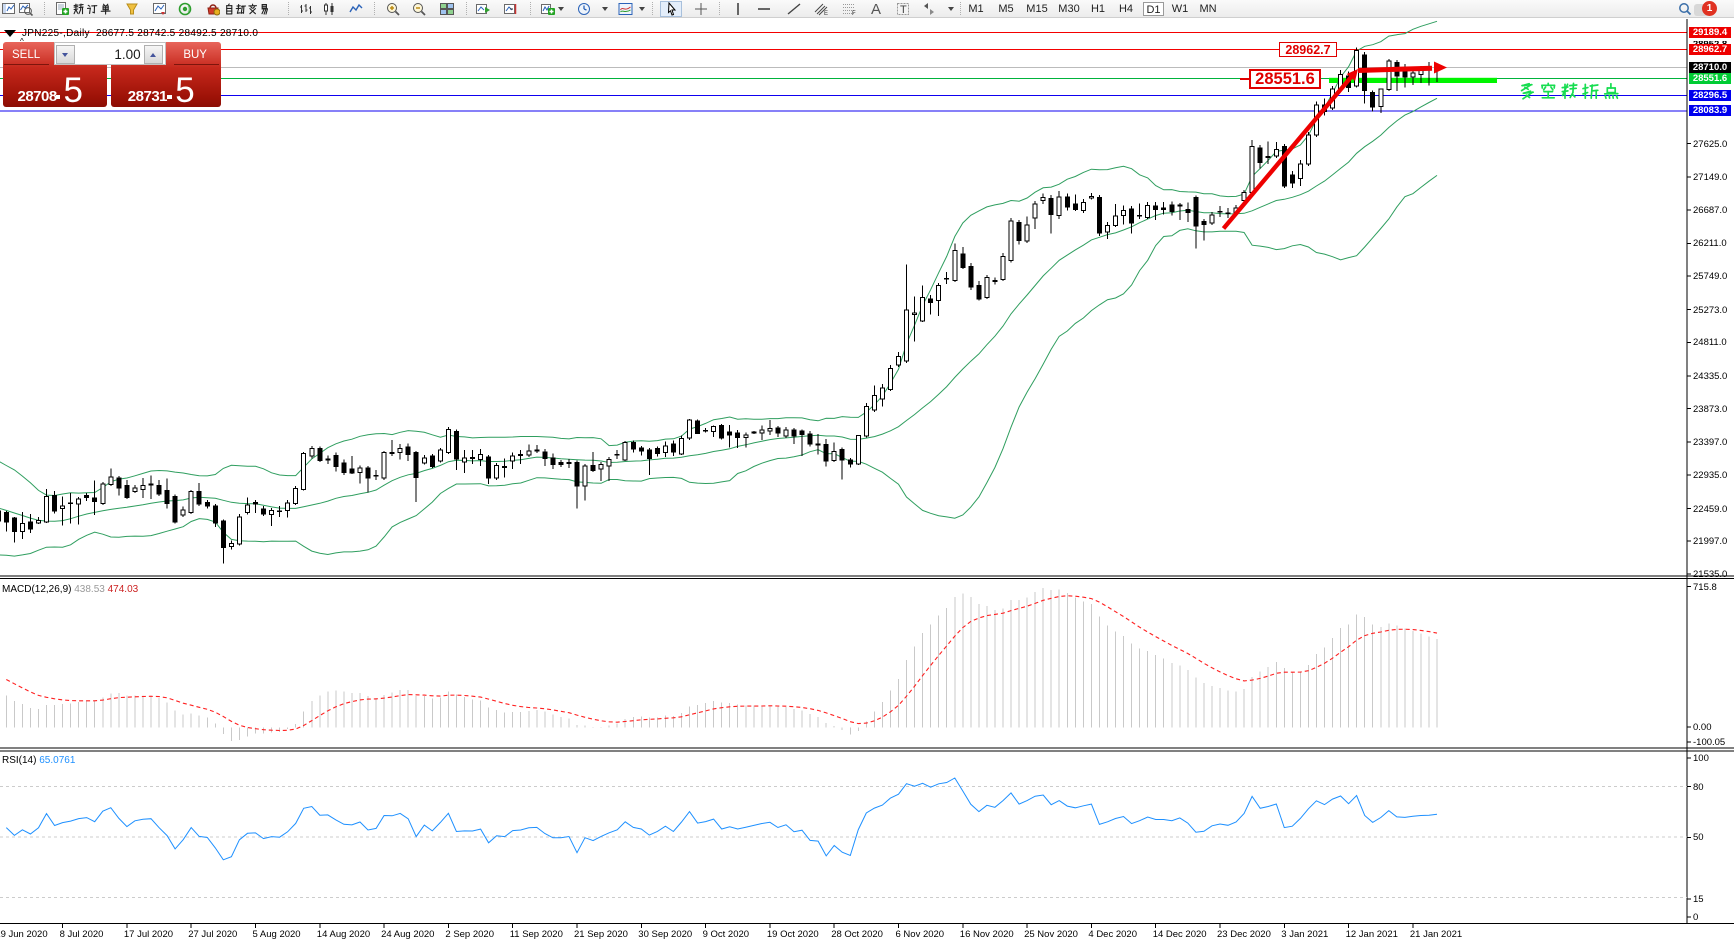 The image size is (1734, 941). What do you see at coordinates (854, 13) in the screenshot?
I see `svg-text: F` at bounding box center [854, 13].